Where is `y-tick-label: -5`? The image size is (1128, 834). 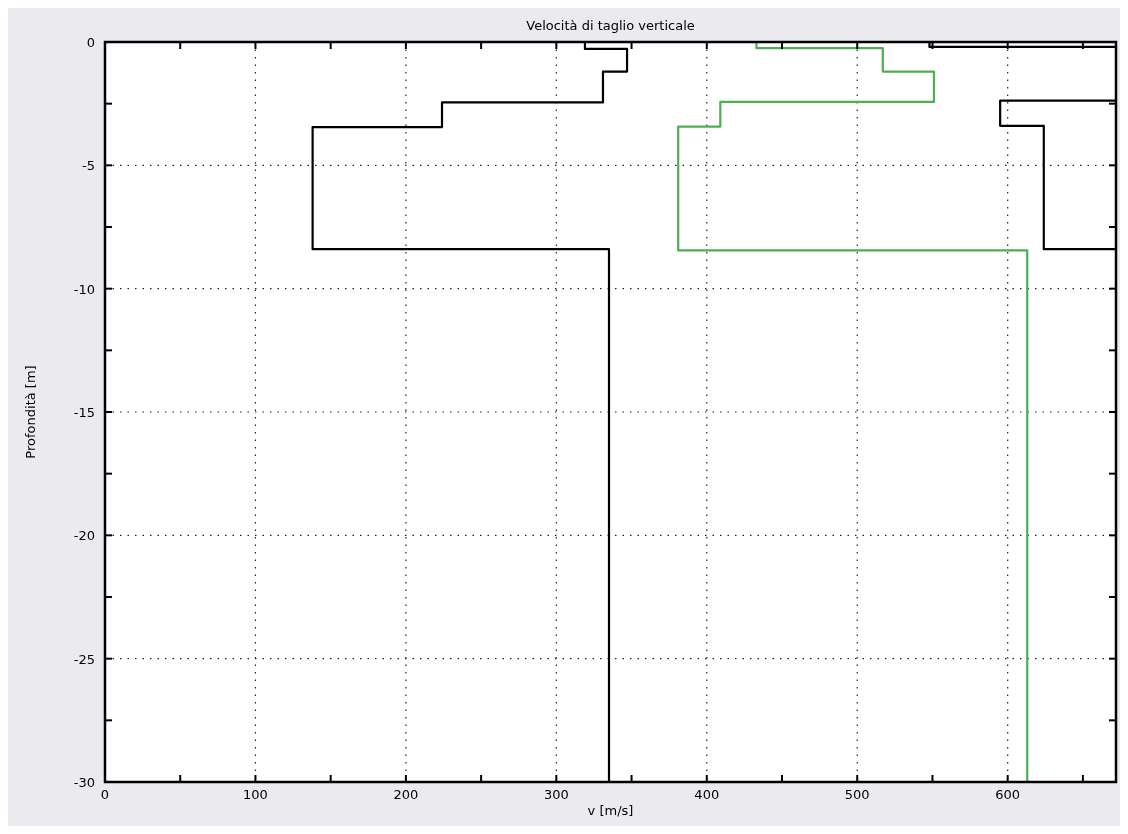
y-tick-label: -5 is located at coordinates (88, 166).